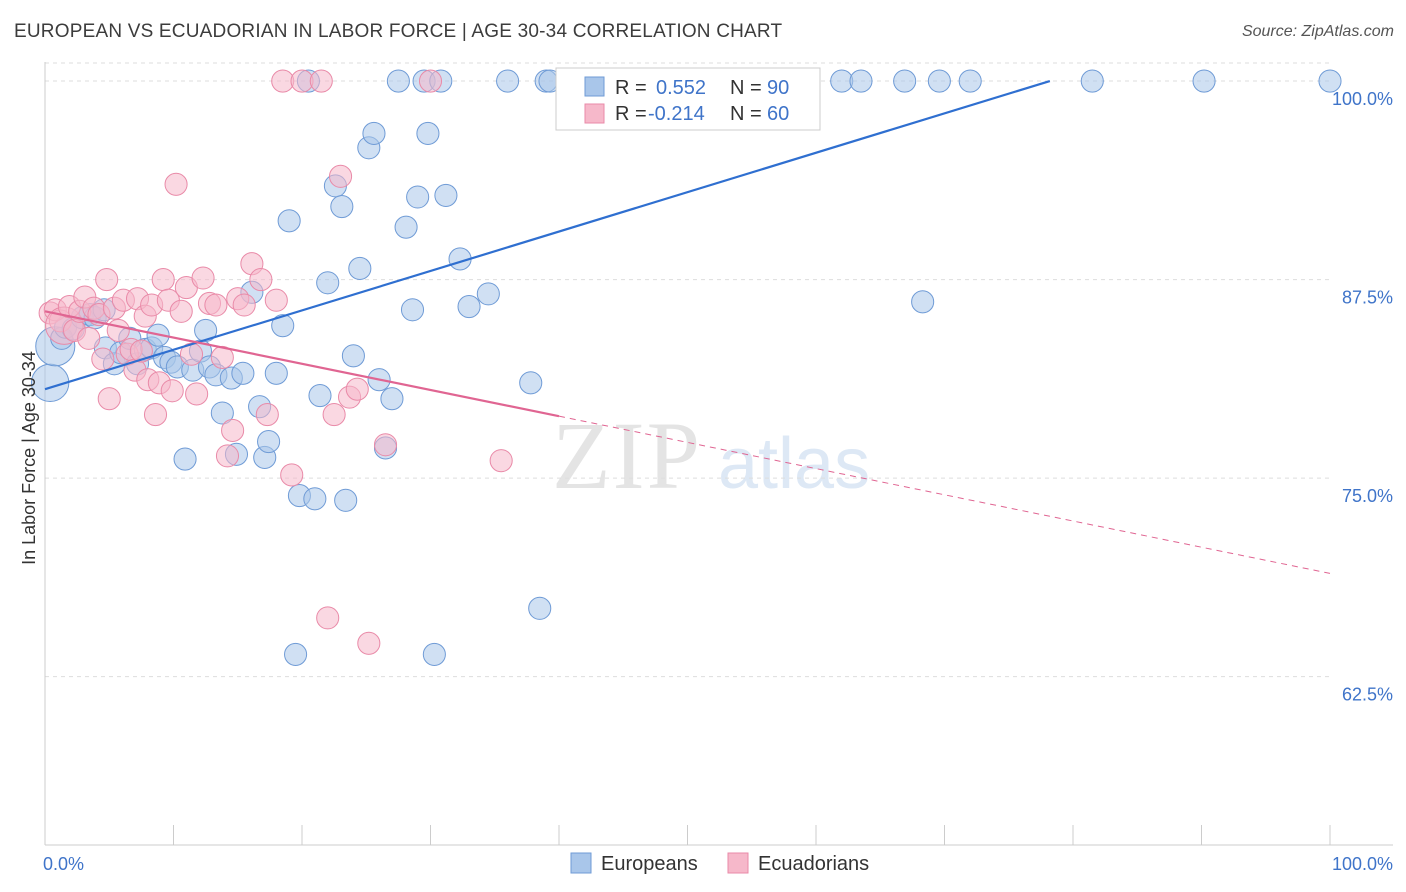  I want to click on y-tick-label: 100.0%, so click(1362, 99).